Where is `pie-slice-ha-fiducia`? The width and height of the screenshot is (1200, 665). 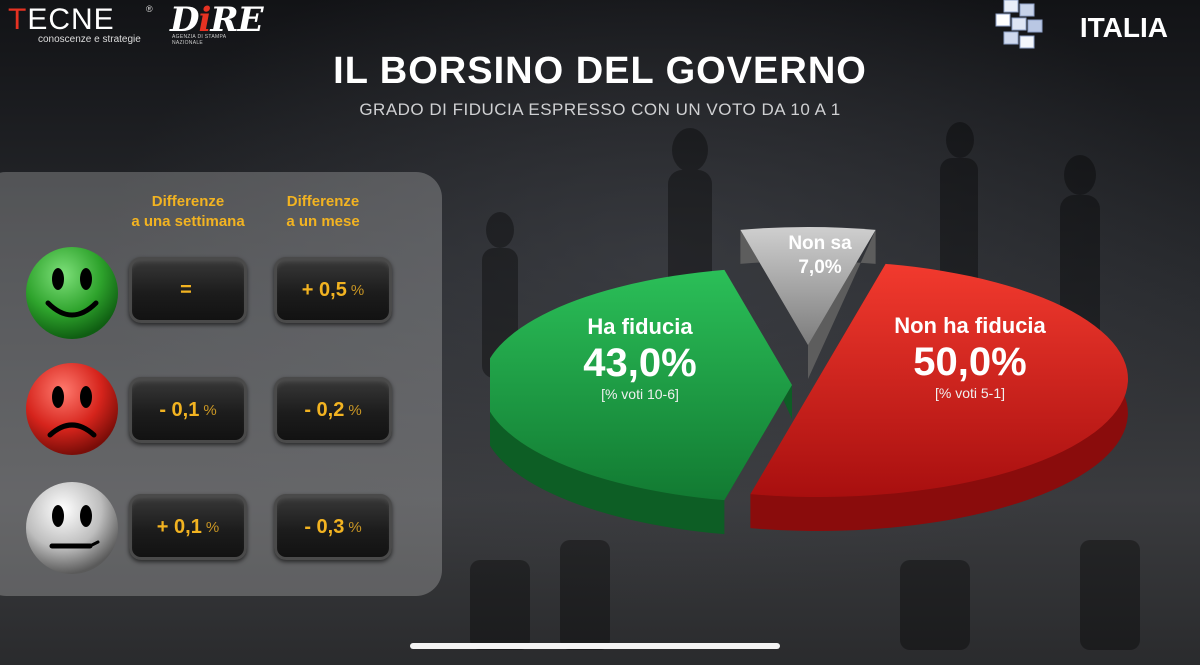
pie-slice-ha-fiducia is located at coordinates (641, 402).